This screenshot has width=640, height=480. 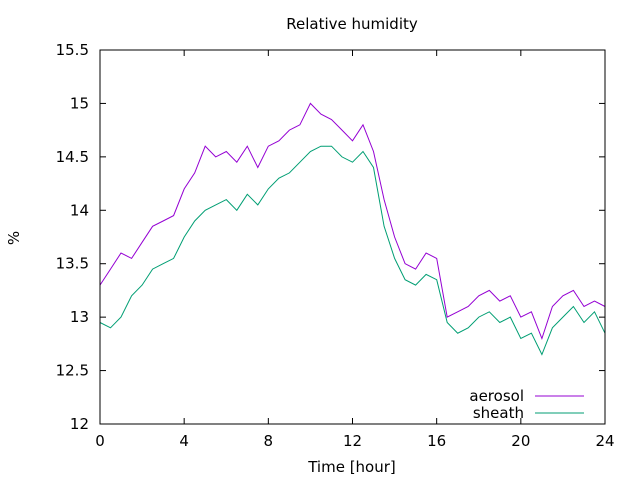 What do you see at coordinates (72, 264) in the screenshot?
I see `y-tick-label: 13.5` at bounding box center [72, 264].